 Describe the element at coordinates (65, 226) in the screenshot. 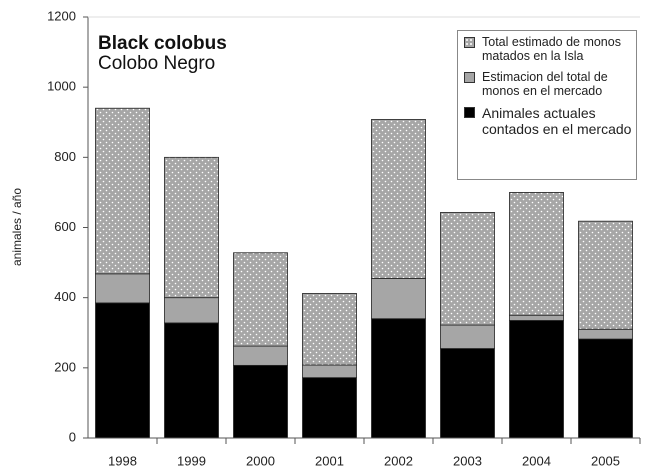

I see `y-tick-label: 600` at that location.